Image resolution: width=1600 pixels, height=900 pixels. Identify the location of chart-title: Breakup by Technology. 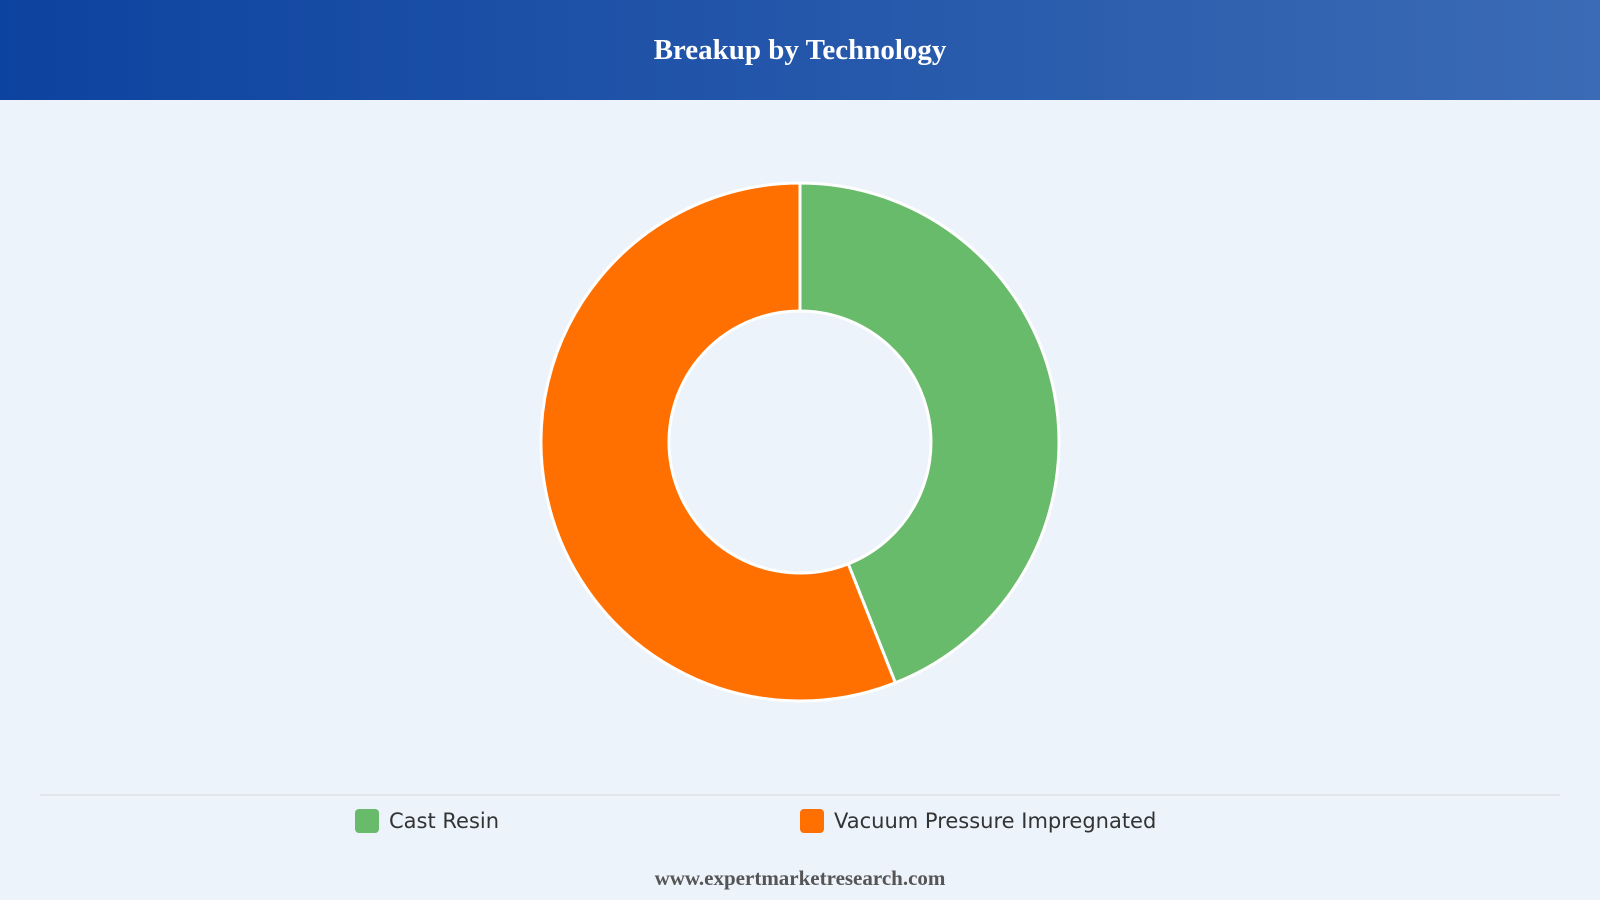
(800, 49).